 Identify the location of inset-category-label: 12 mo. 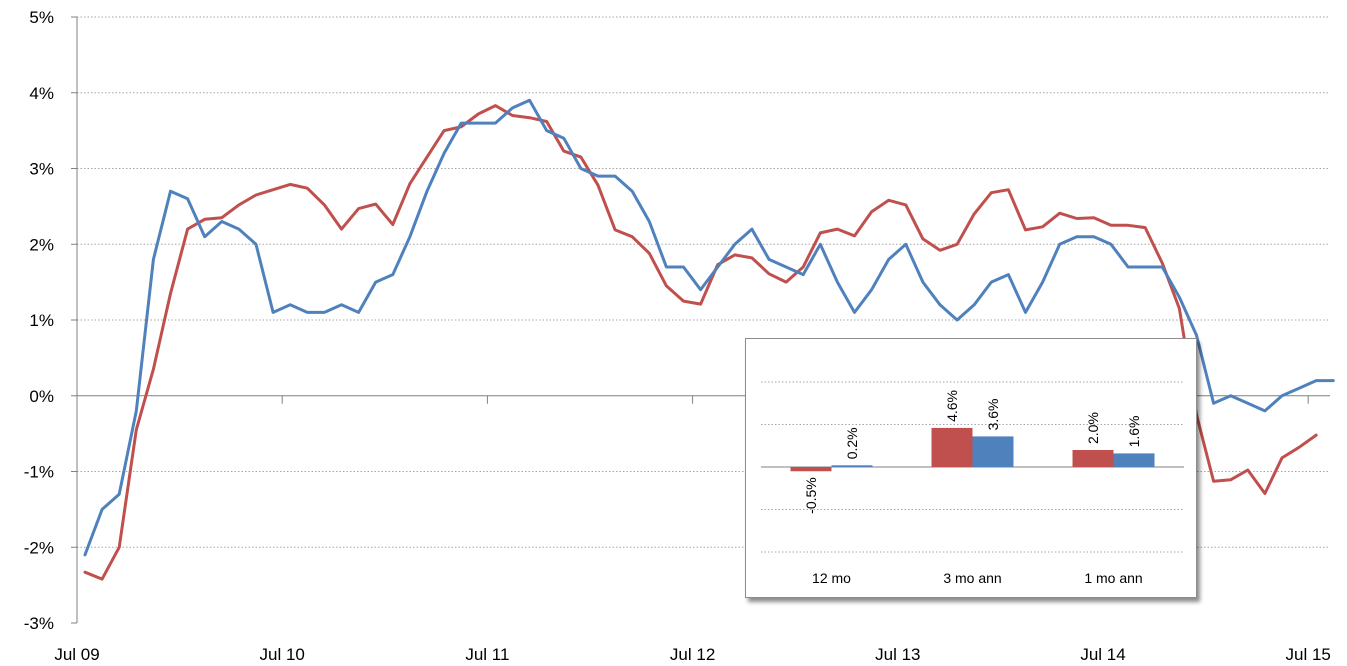
(831, 578).